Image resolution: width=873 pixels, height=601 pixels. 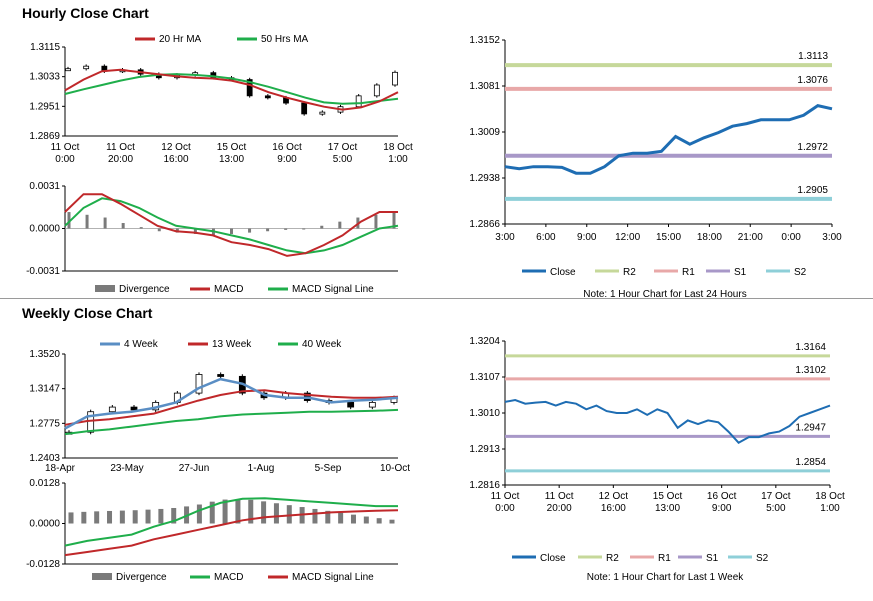 I want to click on weekly-levels-legend-label: R2, so click(x=612, y=558).